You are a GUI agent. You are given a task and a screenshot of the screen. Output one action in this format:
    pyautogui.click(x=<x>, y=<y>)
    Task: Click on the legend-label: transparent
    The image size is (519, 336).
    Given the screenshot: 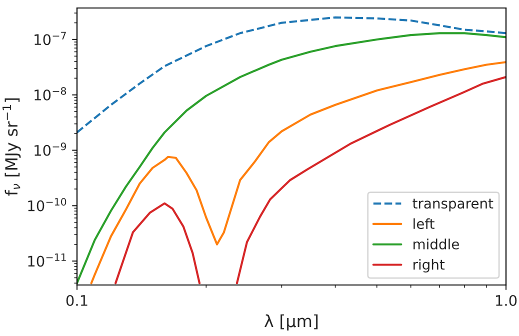 What is the action you would take?
    pyautogui.click(x=453, y=205)
    